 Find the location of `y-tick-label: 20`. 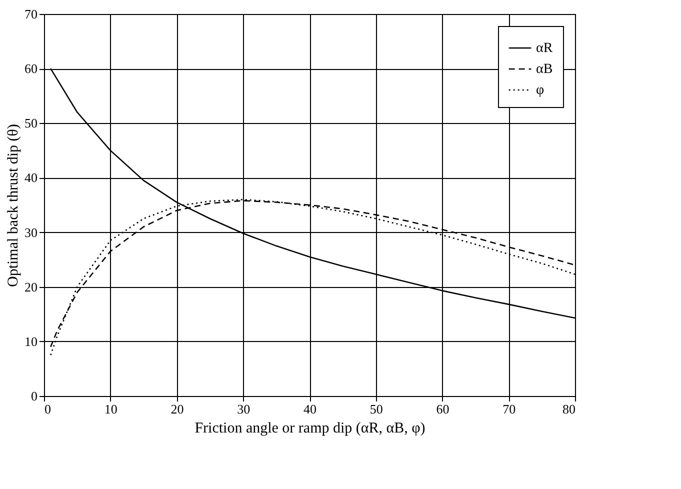

y-tick-label: 20 is located at coordinates (31, 286).